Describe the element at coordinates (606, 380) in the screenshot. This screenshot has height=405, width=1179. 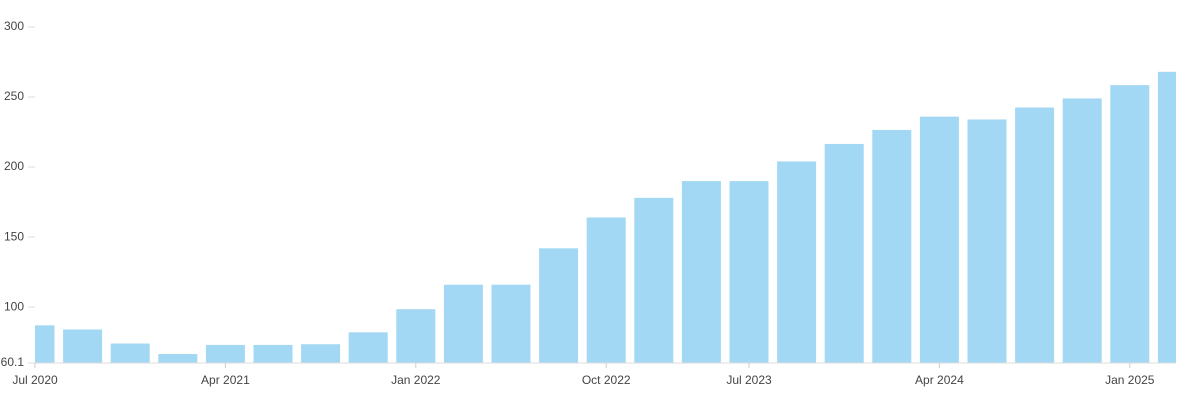
I see `x-tick-label: Oct 2022` at that location.